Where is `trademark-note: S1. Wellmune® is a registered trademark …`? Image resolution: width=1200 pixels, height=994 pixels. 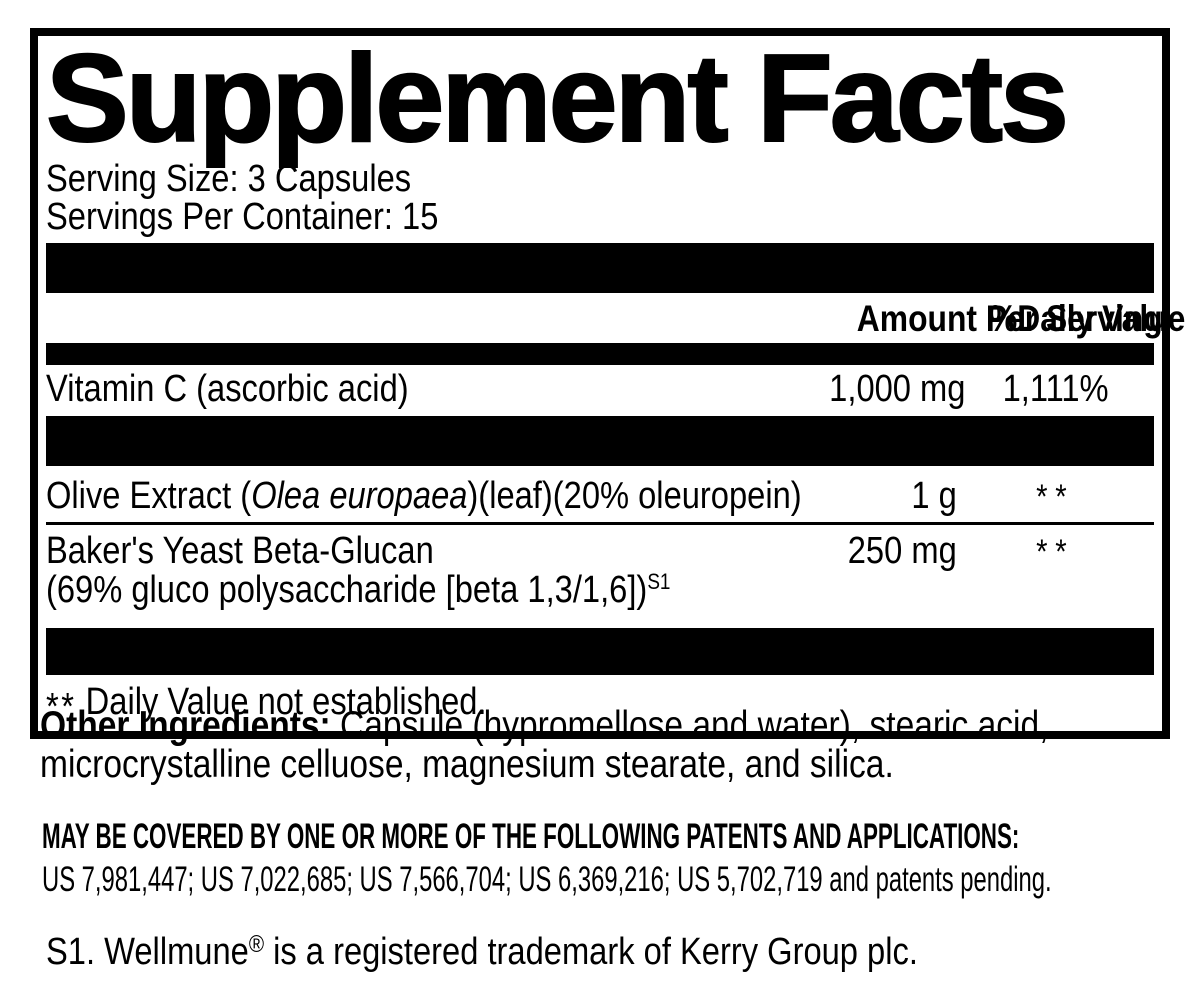
trademark-note: S1. Wellmune® is a registered trademark … is located at coordinates (613, 954).